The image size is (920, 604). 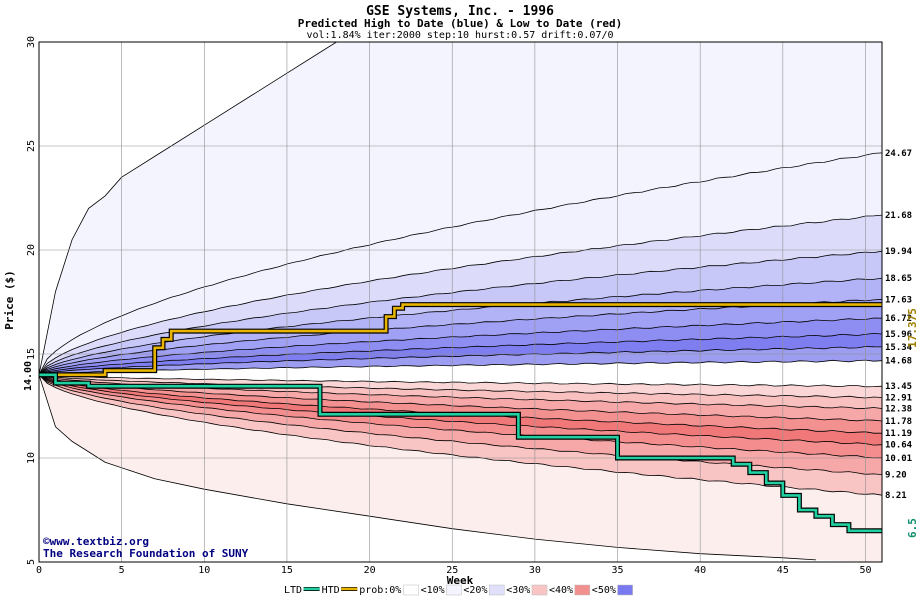 I want to click on legend-item: prob:0%, so click(x=389, y=590).